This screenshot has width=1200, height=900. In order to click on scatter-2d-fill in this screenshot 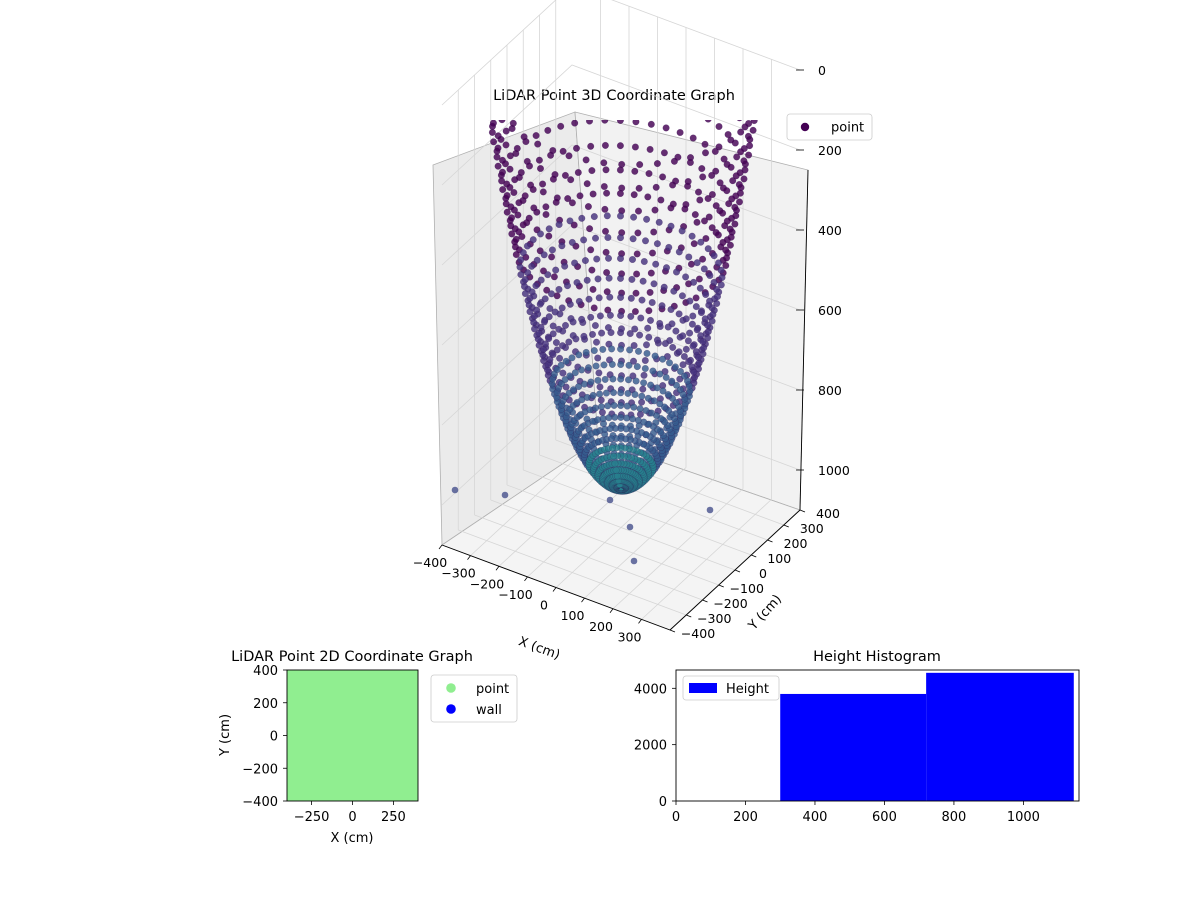, I will do `click(352, 735)`.